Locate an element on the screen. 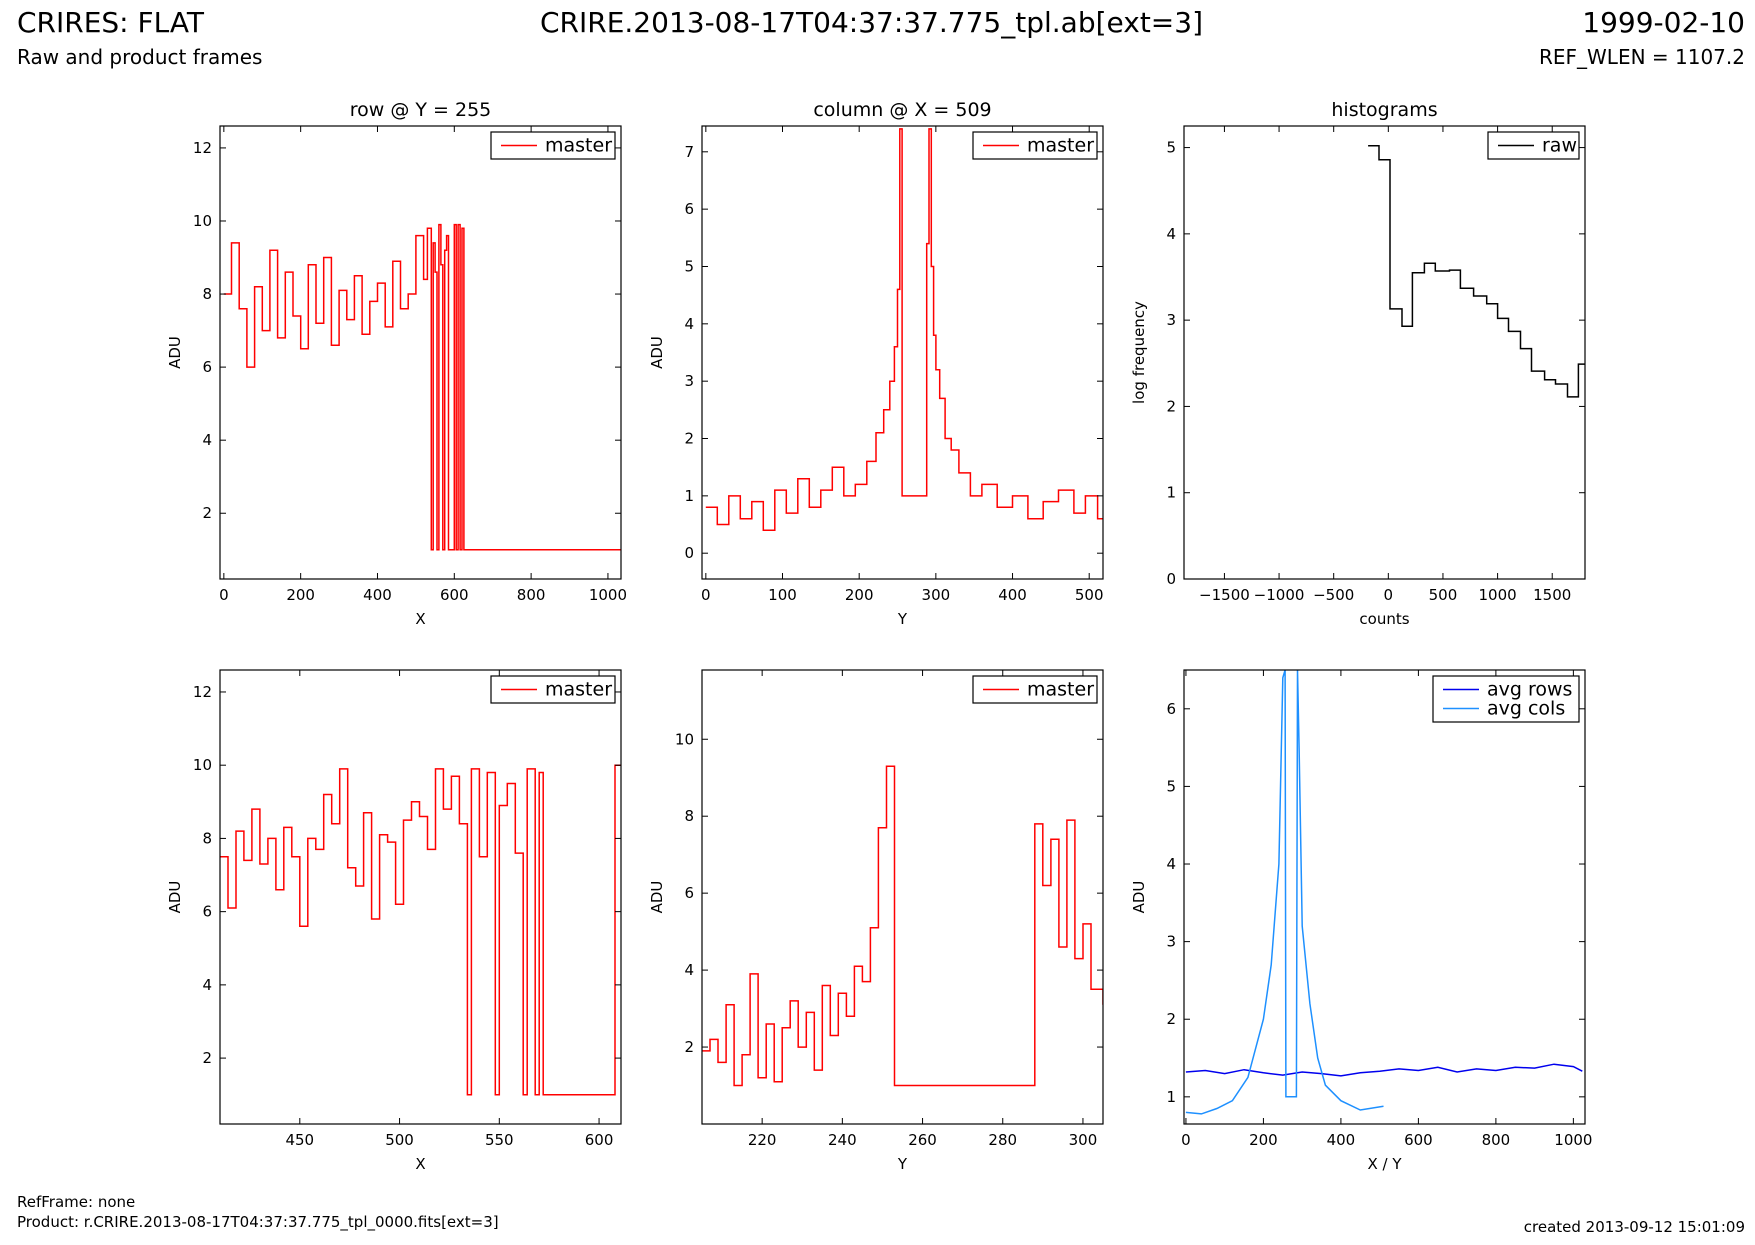 This screenshot has width=1755, height=1245. x-tick-label: 240 is located at coordinates (842, 1140).